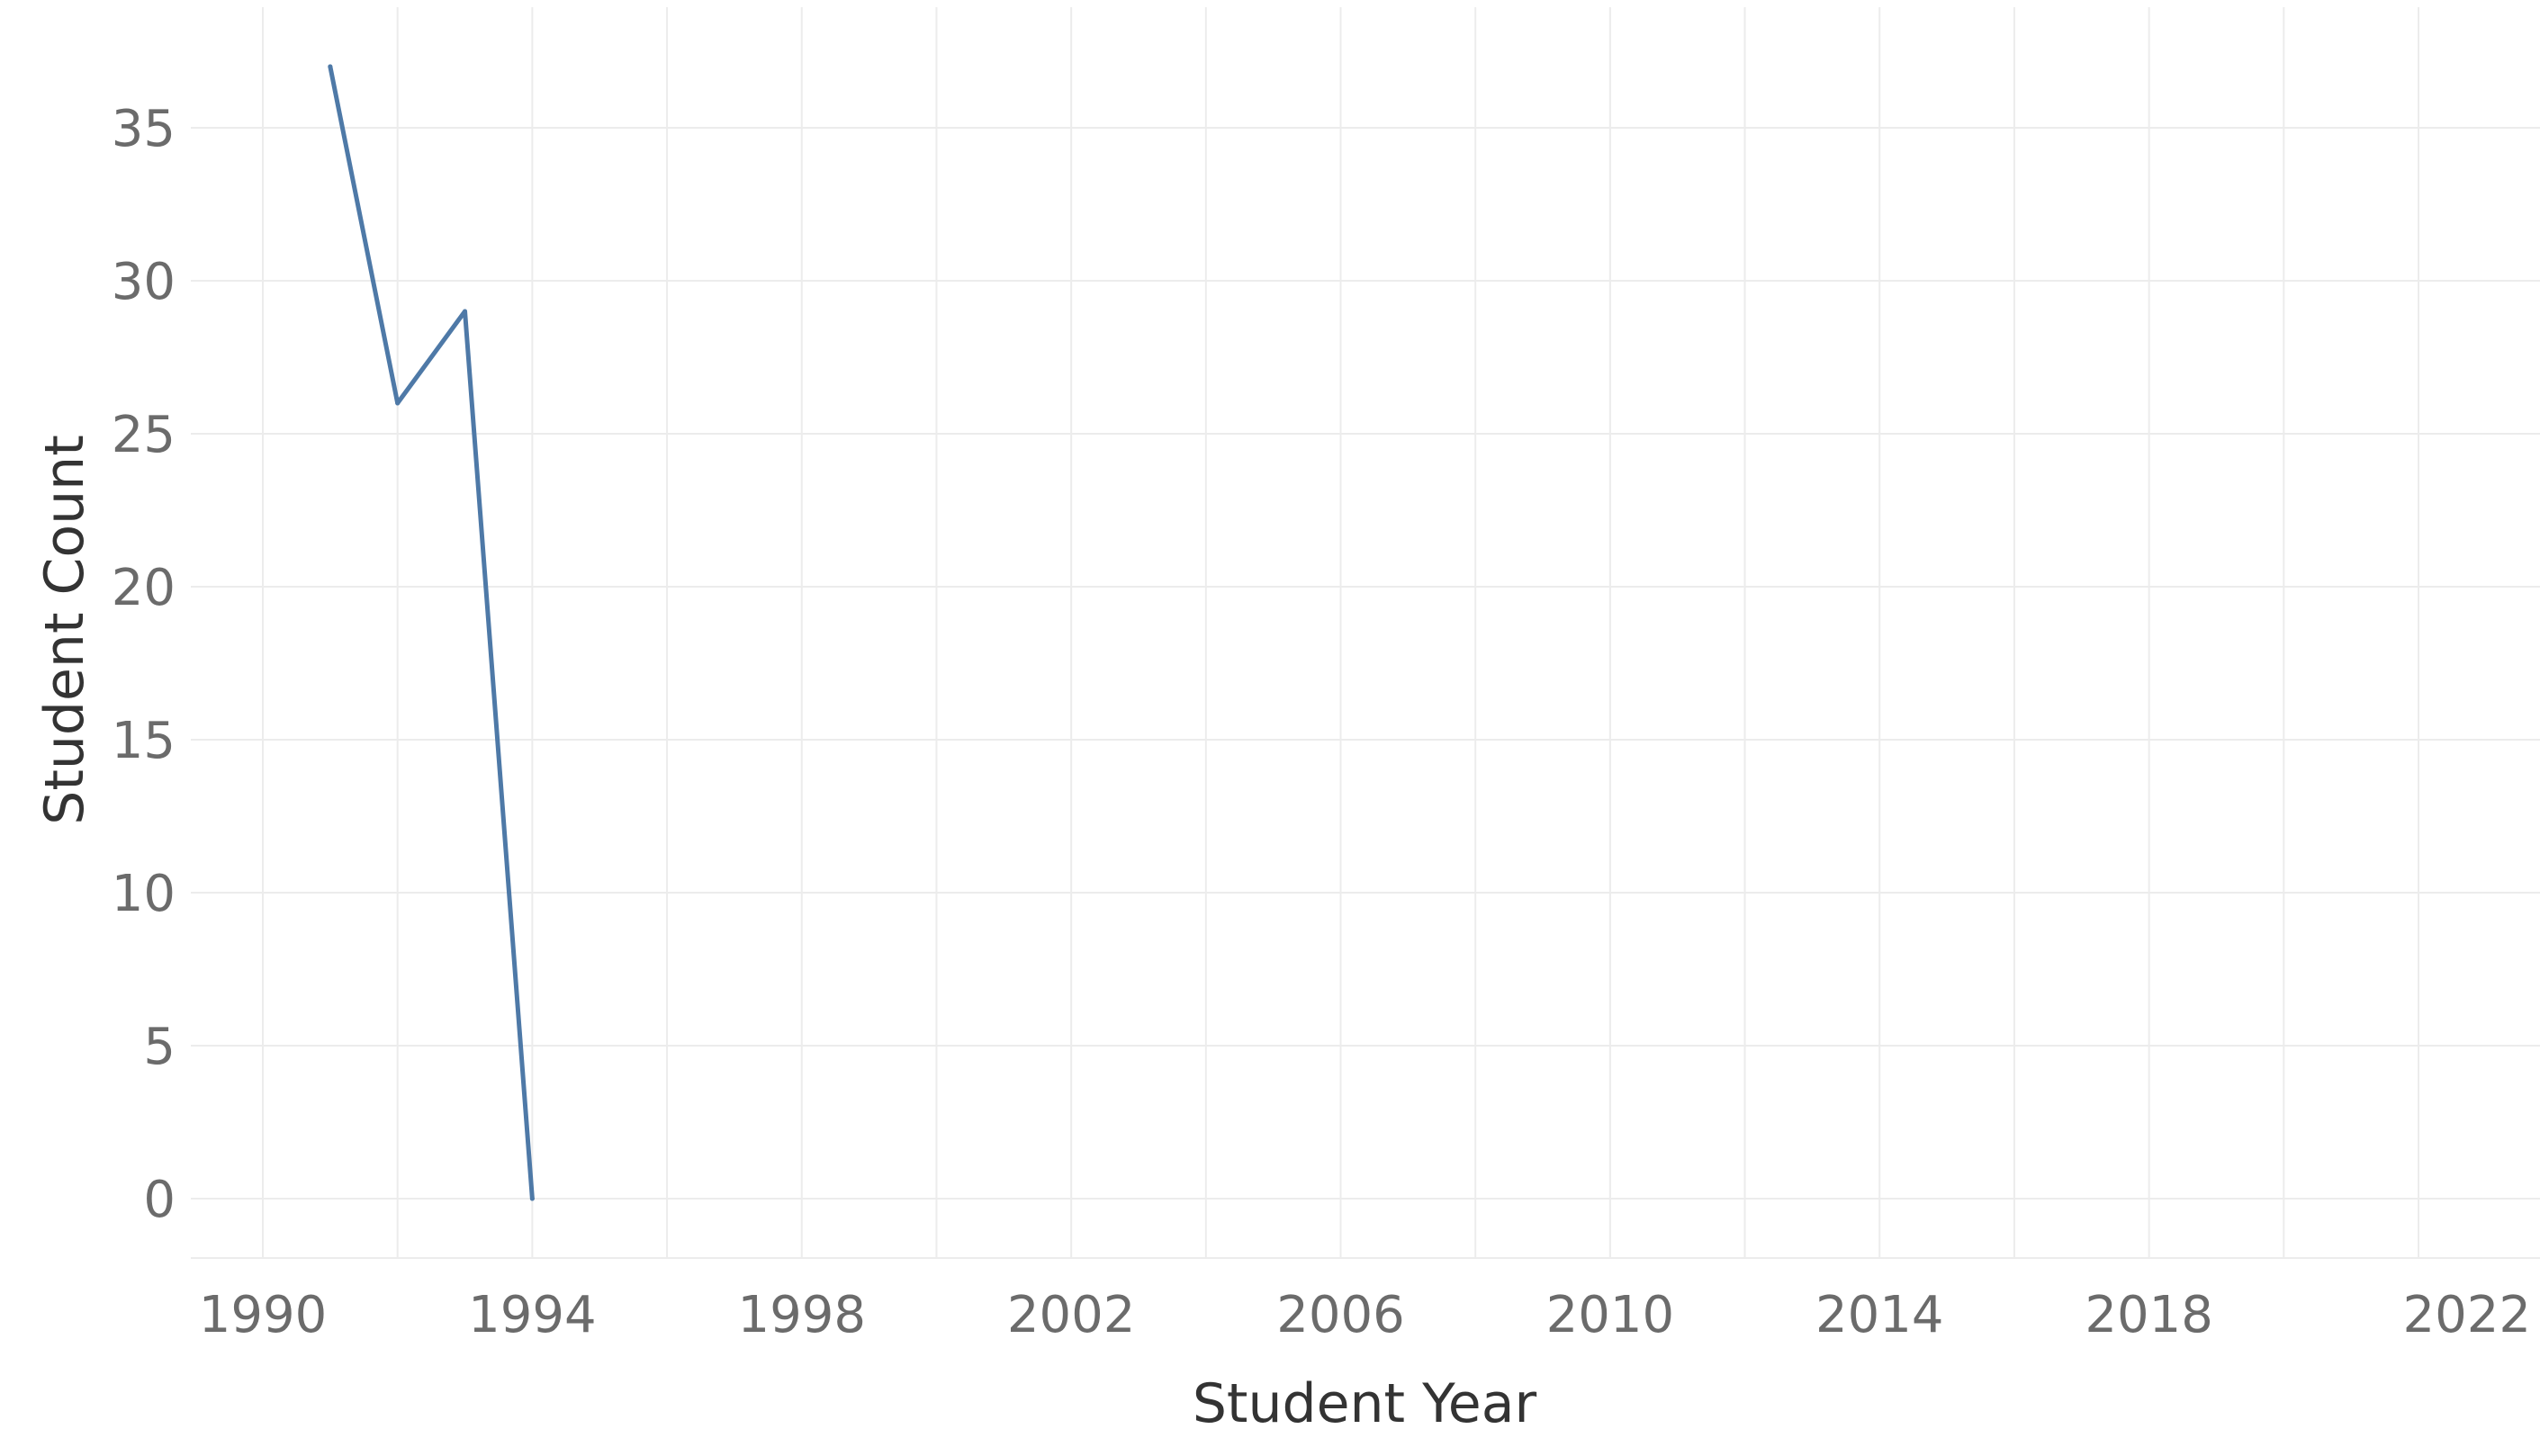 This screenshot has height=1456, width=2540. I want to click on y-axis-title: Student Count, so click(64, 629).